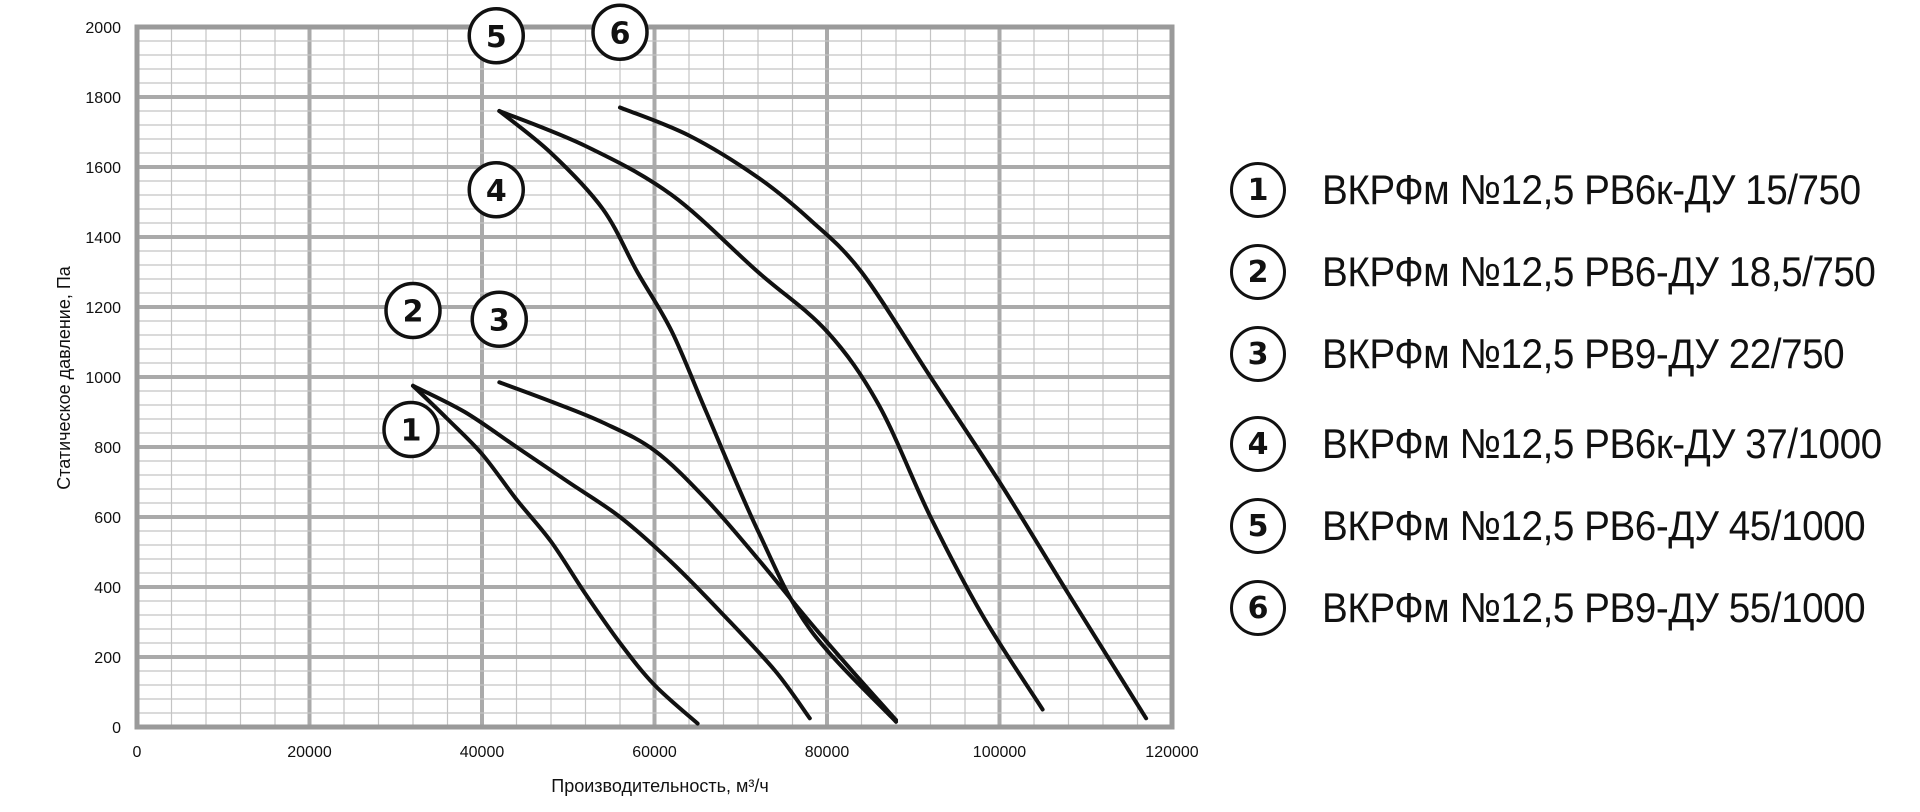 The width and height of the screenshot is (1920, 812). Describe the element at coordinates (107, 448) in the screenshot. I see `y-tick-label: 800` at that location.